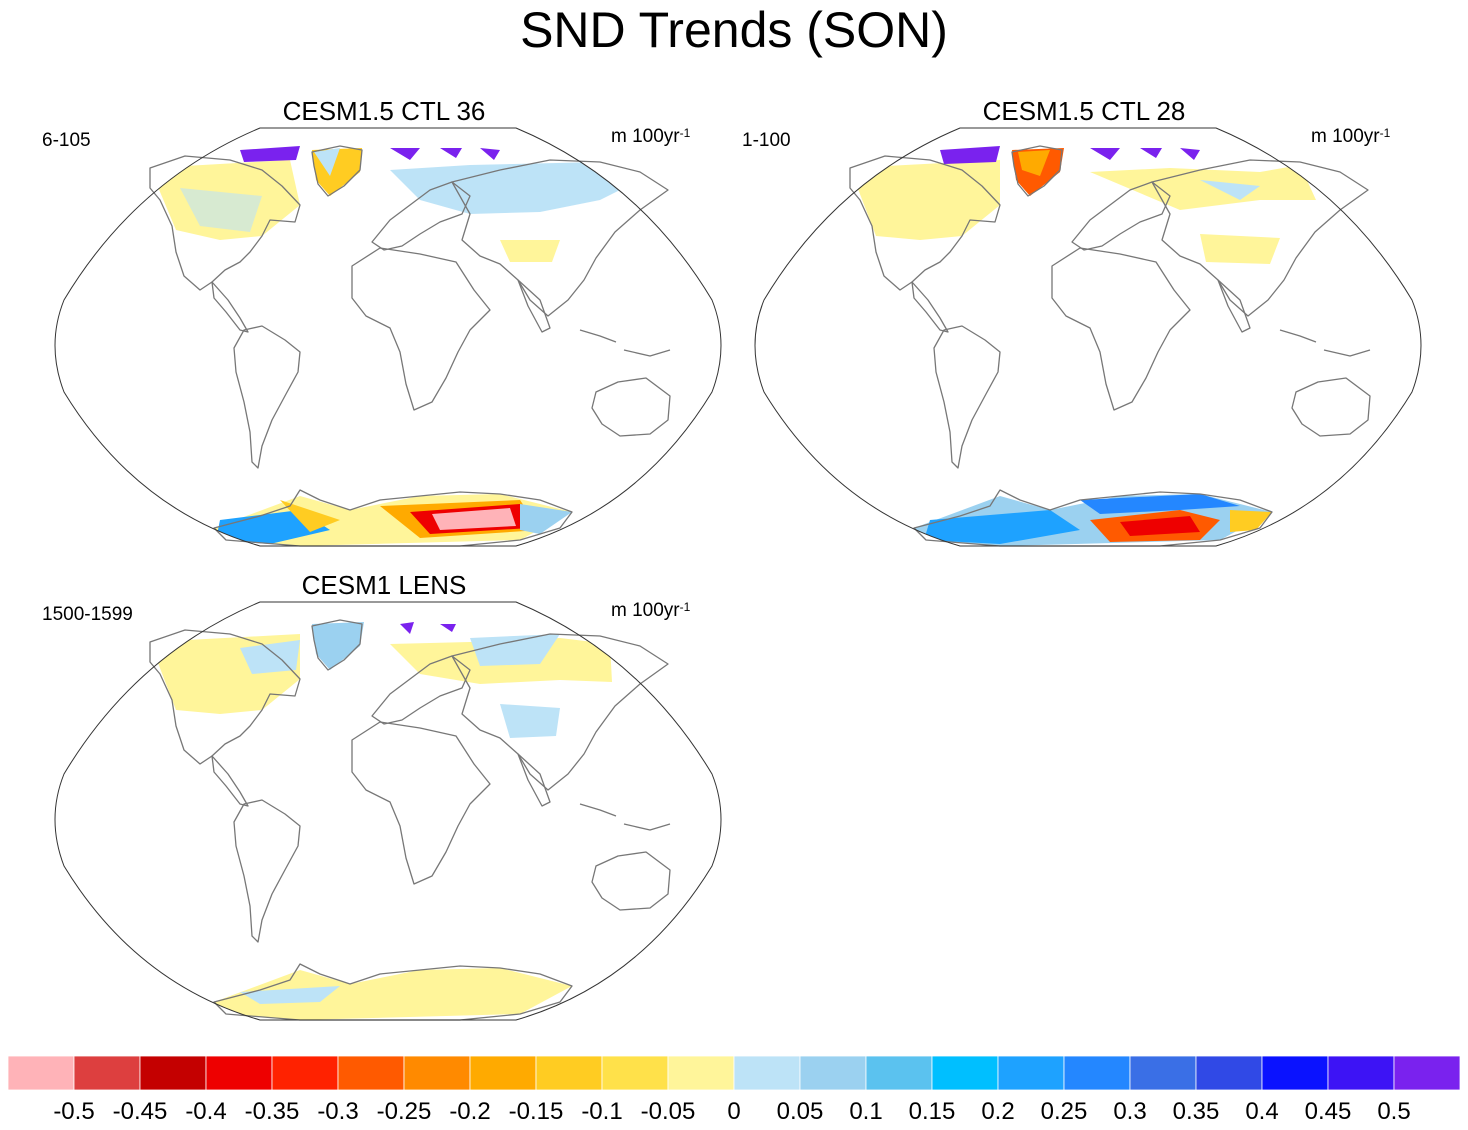 The height and width of the screenshot is (1130, 1468). Describe the element at coordinates (651, 610) in the screenshot. I see `panel-units-lens: m 100yr-1` at that location.